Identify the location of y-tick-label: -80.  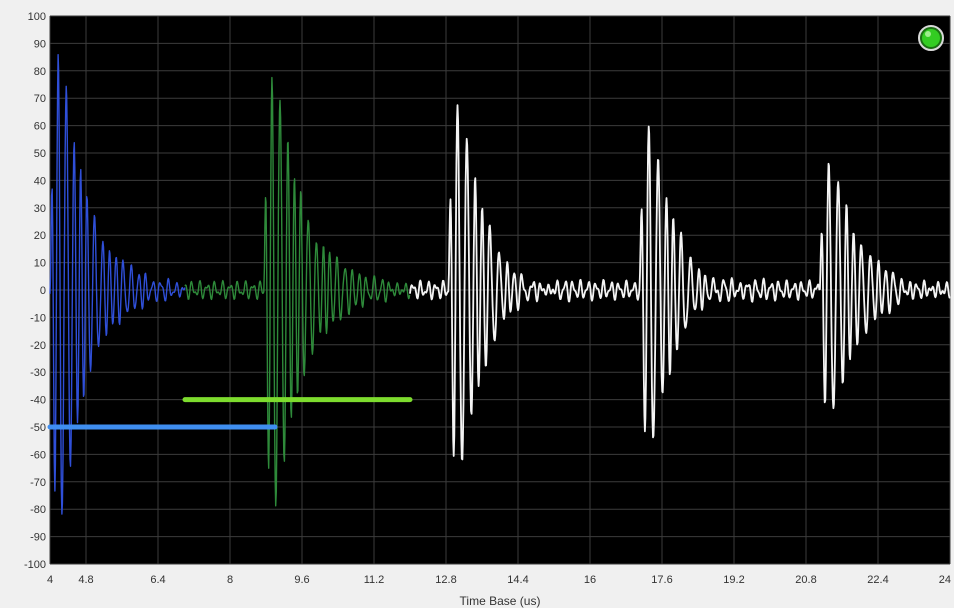
(38, 510).